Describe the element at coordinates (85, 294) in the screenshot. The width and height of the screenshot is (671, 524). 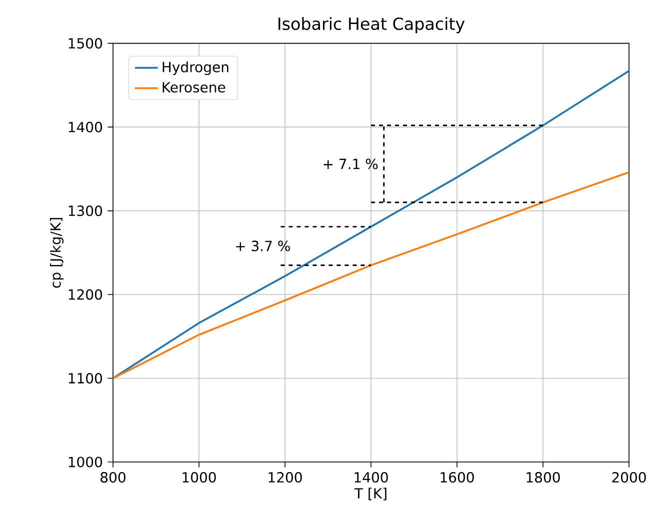
I see `y-tick-label: 1200` at that location.